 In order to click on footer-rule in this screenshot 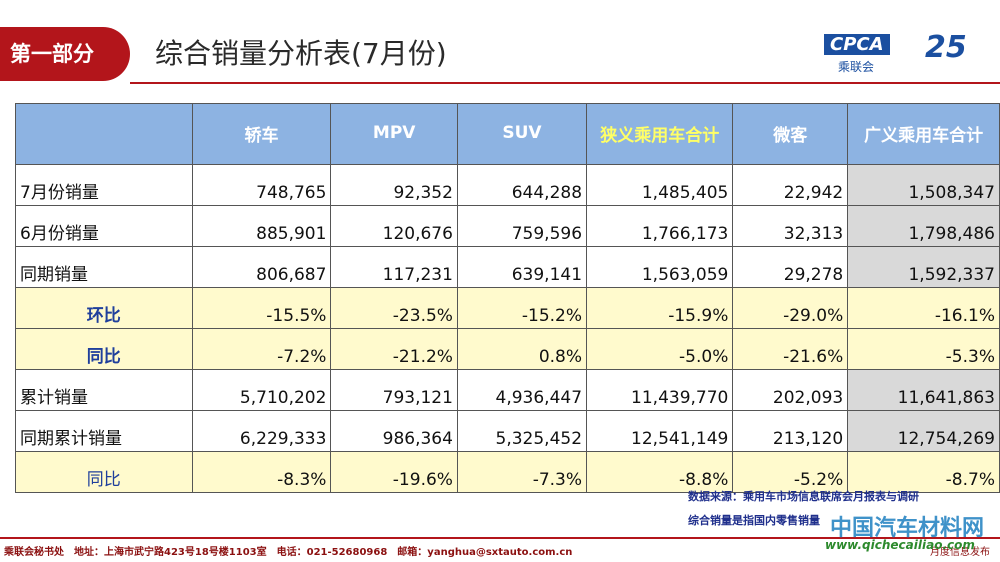, I will do `click(500, 538)`.